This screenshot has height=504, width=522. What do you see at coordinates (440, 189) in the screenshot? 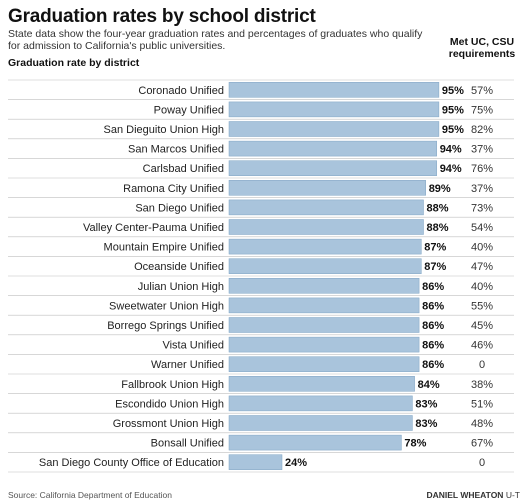
I see `graduation-rate-value: 89%` at bounding box center [440, 189].